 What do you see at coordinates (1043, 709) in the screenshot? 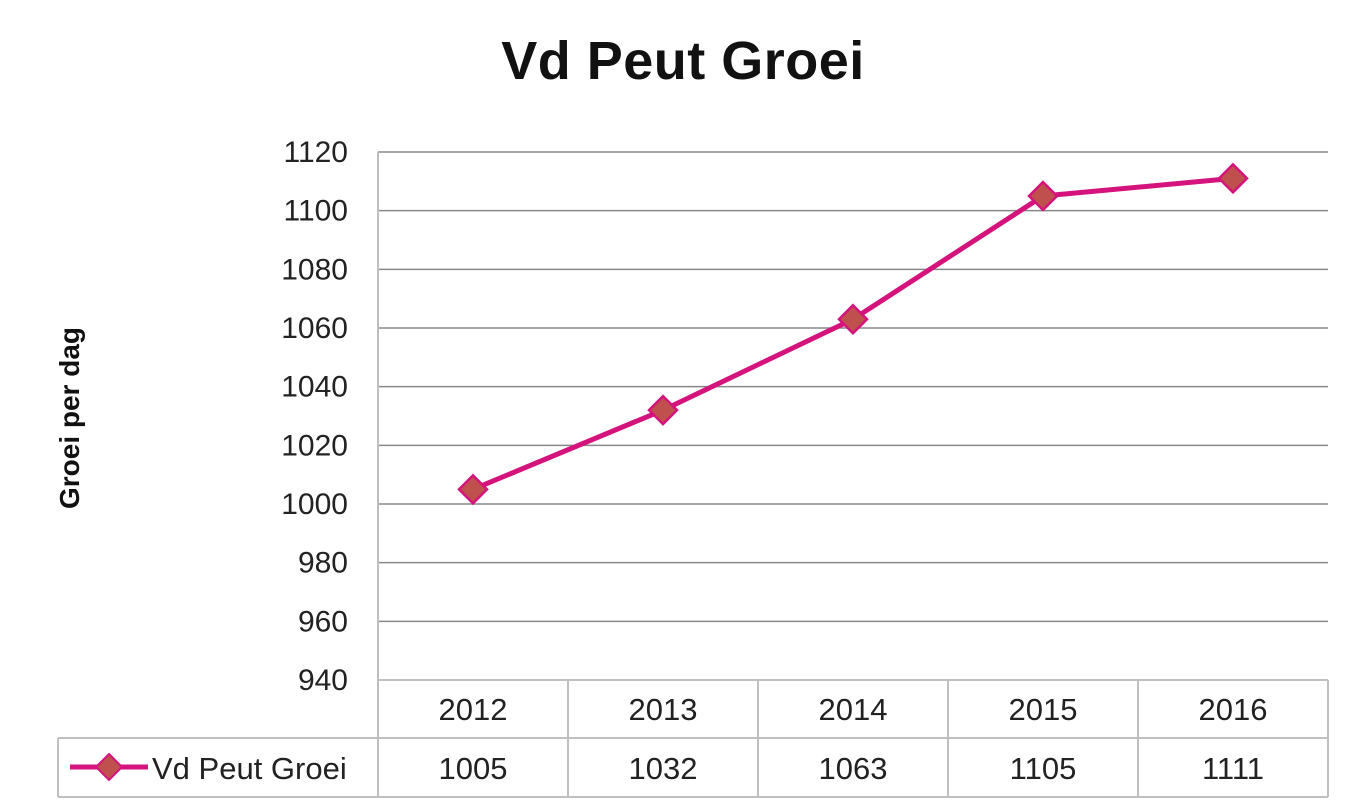
I see `x-tick-label-2015: 2015` at bounding box center [1043, 709].